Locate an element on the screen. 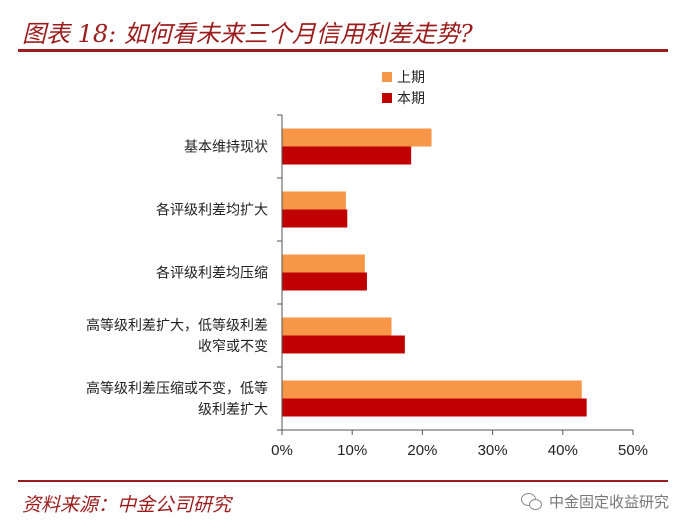 The height and width of the screenshot is (531, 691). x-tick-label-1: 10% is located at coordinates (352, 450).